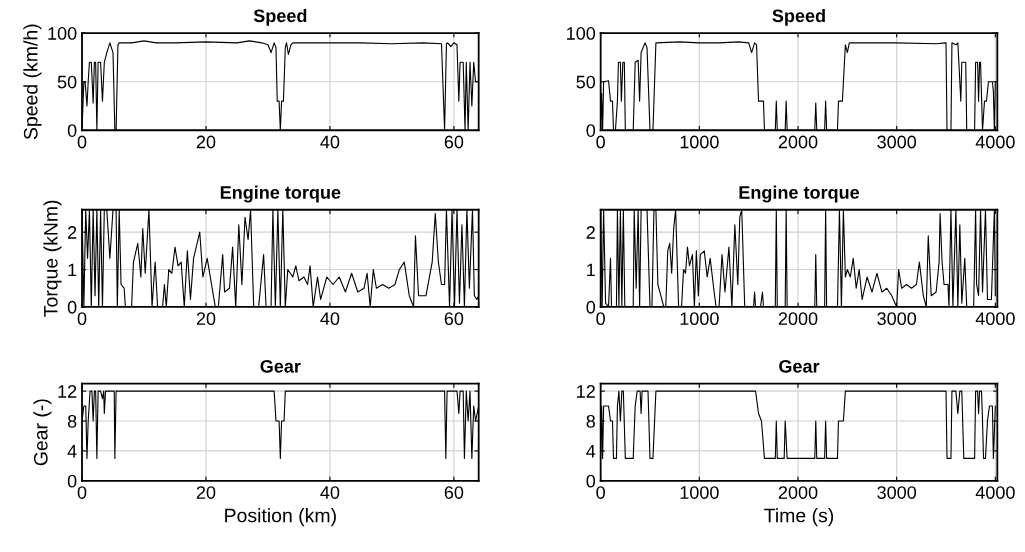  What do you see at coordinates (32, 82) in the screenshot?
I see `y-axis-title: Speed (km/h)` at bounding box center [32, 82].